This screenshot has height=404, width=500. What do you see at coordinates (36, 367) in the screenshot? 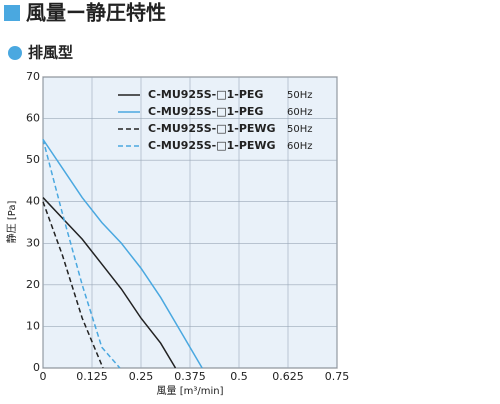
I see `y-tick-label: 0` at bounding box center [36, 367].